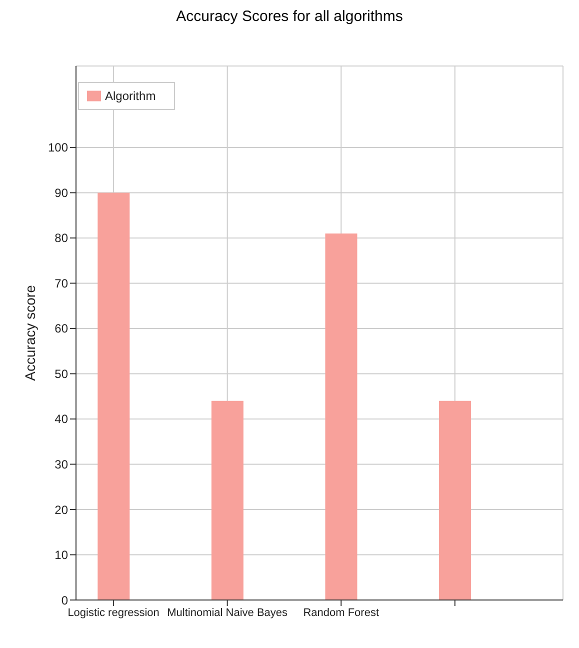 This screenshot has height=648, width=579. What do you see at coordinates (61, 283) in the screenshot?
I see `y-tick-label: 70` at bounding box center [61, 283].